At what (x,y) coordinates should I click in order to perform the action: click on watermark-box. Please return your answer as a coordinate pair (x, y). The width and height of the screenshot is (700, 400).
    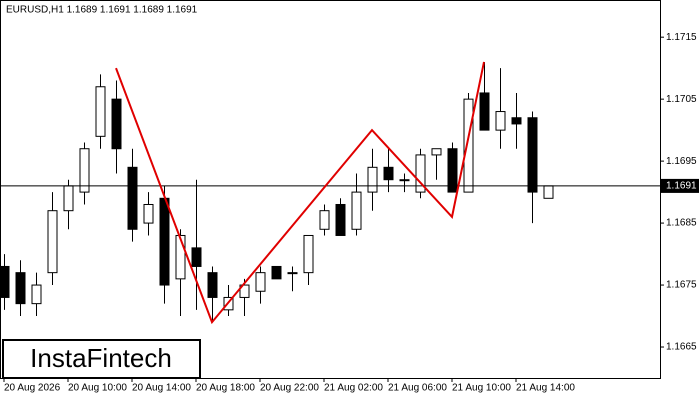
    Looking at the image, I should click on (101, 359).